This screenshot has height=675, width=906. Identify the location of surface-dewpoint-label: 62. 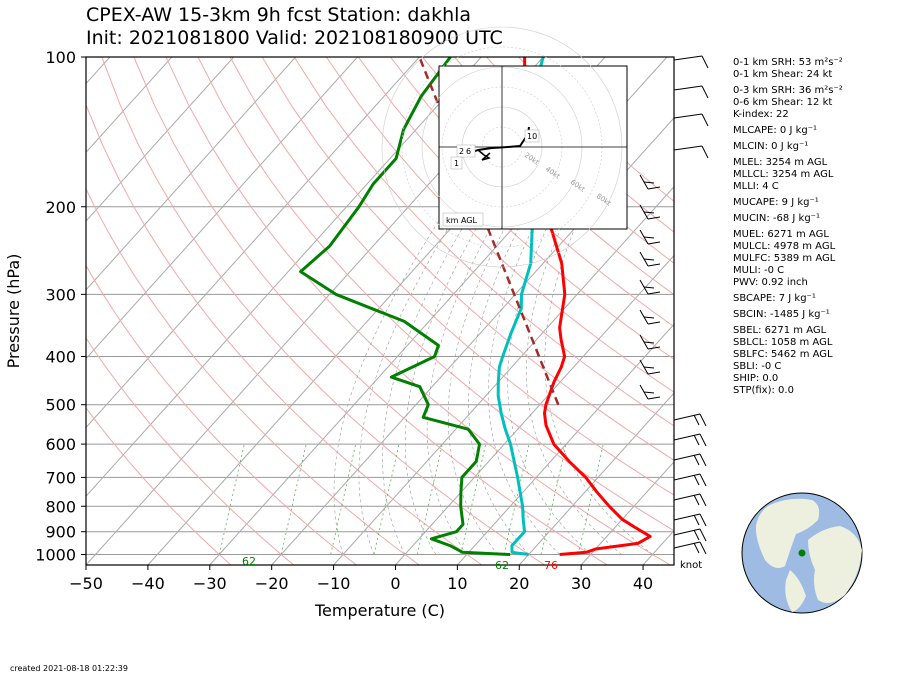
(249, 561).